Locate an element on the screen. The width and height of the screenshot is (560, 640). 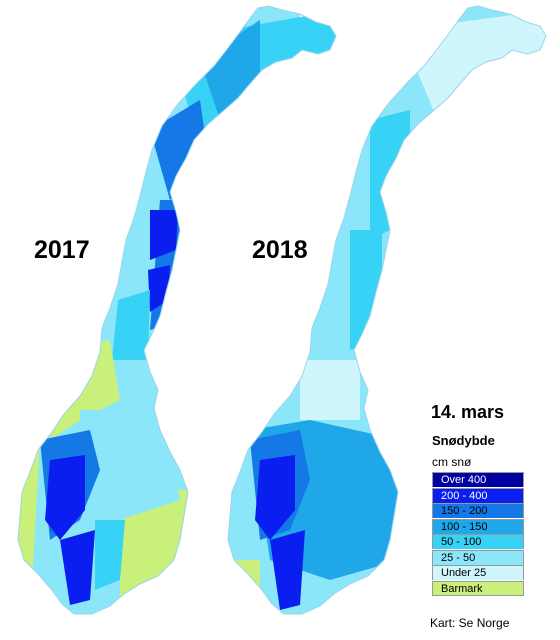
legend-swatch: 150 - 200 is located at coordinates (478, 510).